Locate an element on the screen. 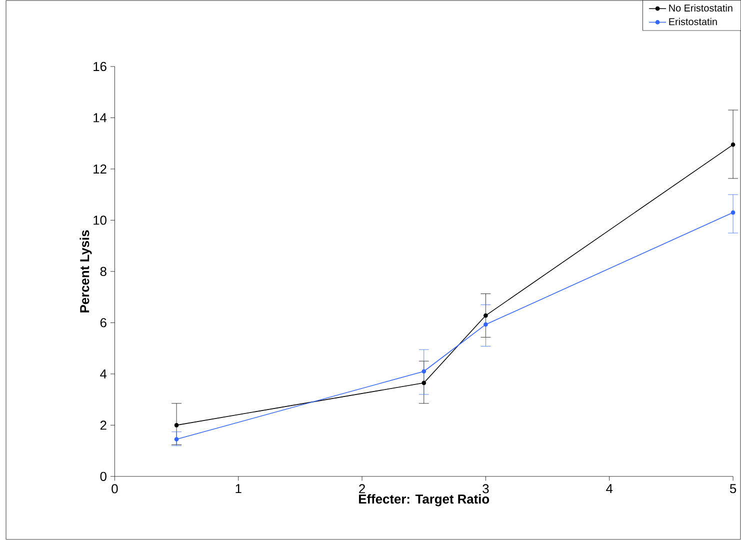 This screenshot has width=741, height=540. y-axis-title: Percent Lysis is located at coordinates (86, 271).